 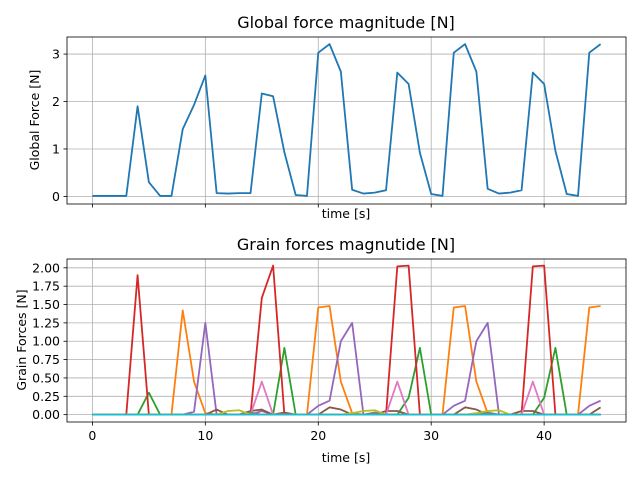 I want to click on y-tick-label: 1.25, so click(x=46, y=322).